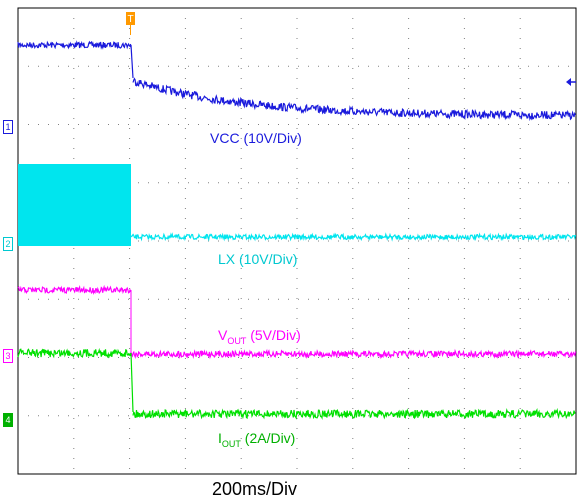  I want to click on vout-label-sub: OUT, so click(237, 340).